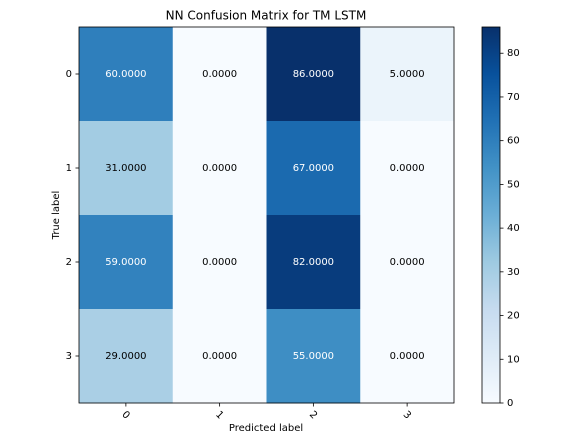  What do you see at coordinates (407, 415) in the screenshot?
I see `x-tick-label: 3` at bounding box center [407, 415].